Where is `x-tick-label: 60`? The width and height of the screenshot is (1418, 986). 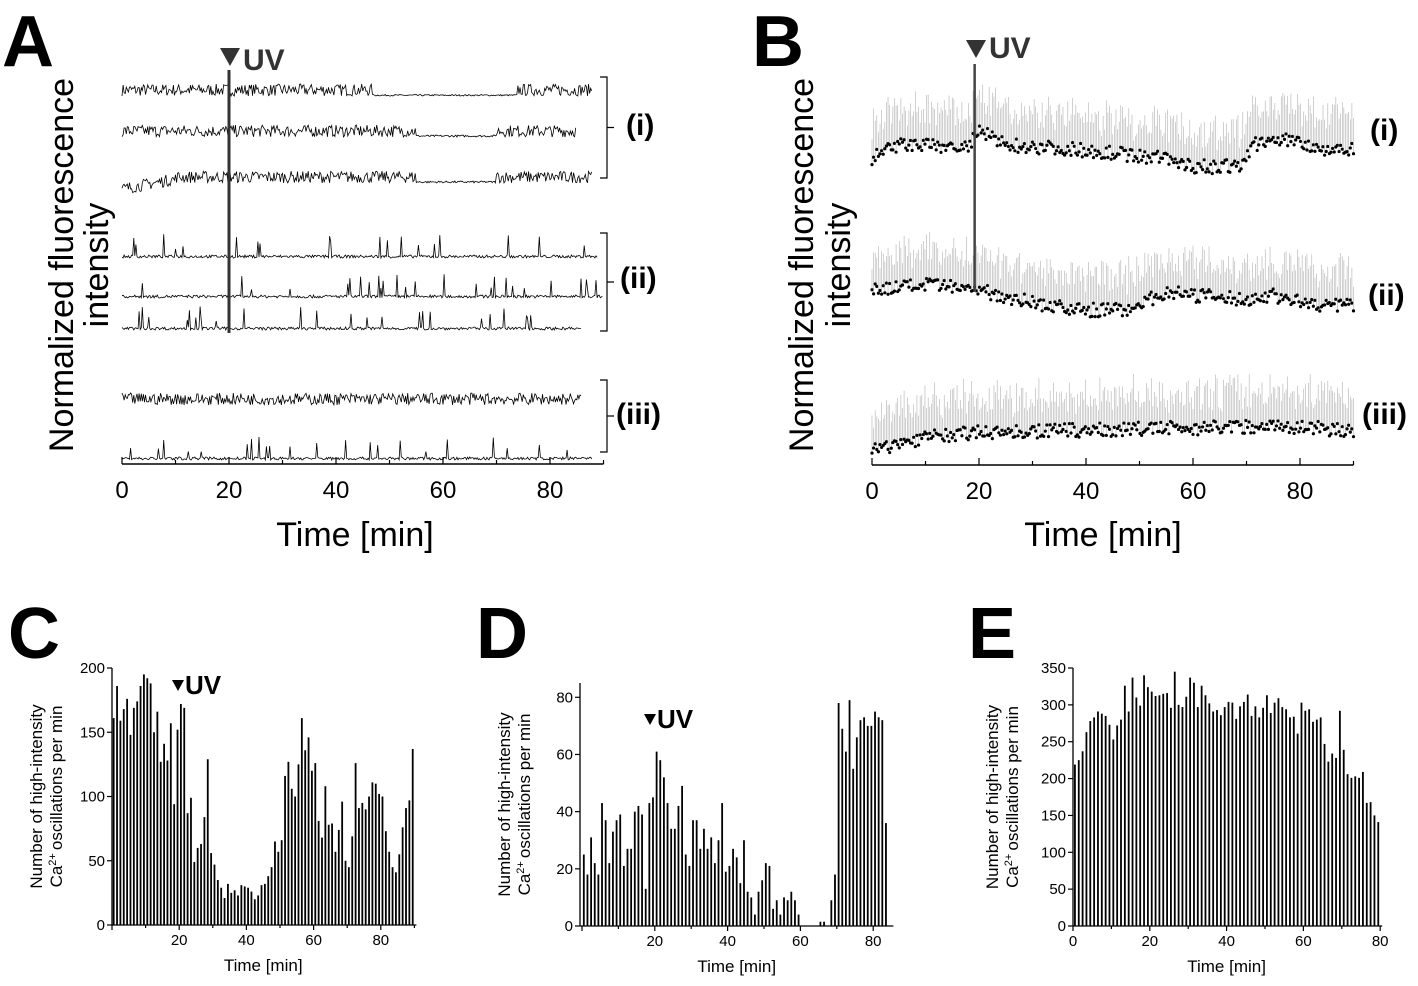 x-tick-label: 60 is located at coordinates (313, 940).